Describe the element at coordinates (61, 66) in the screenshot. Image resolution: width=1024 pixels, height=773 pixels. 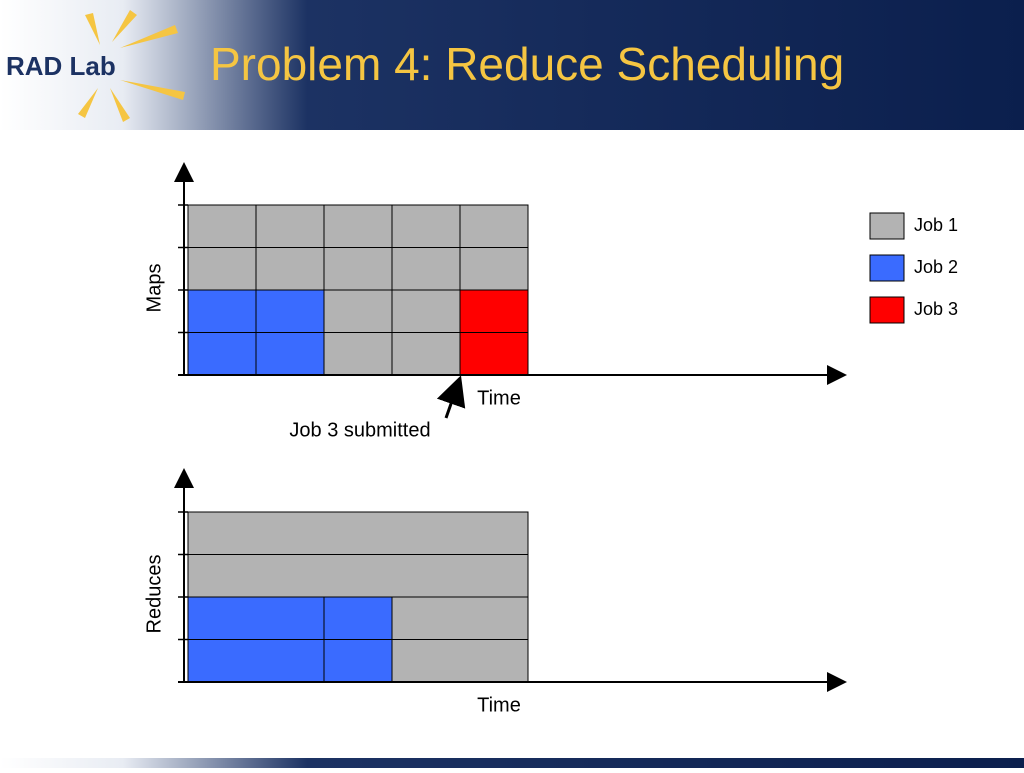
I see `logo: RAD Lab` at that location.